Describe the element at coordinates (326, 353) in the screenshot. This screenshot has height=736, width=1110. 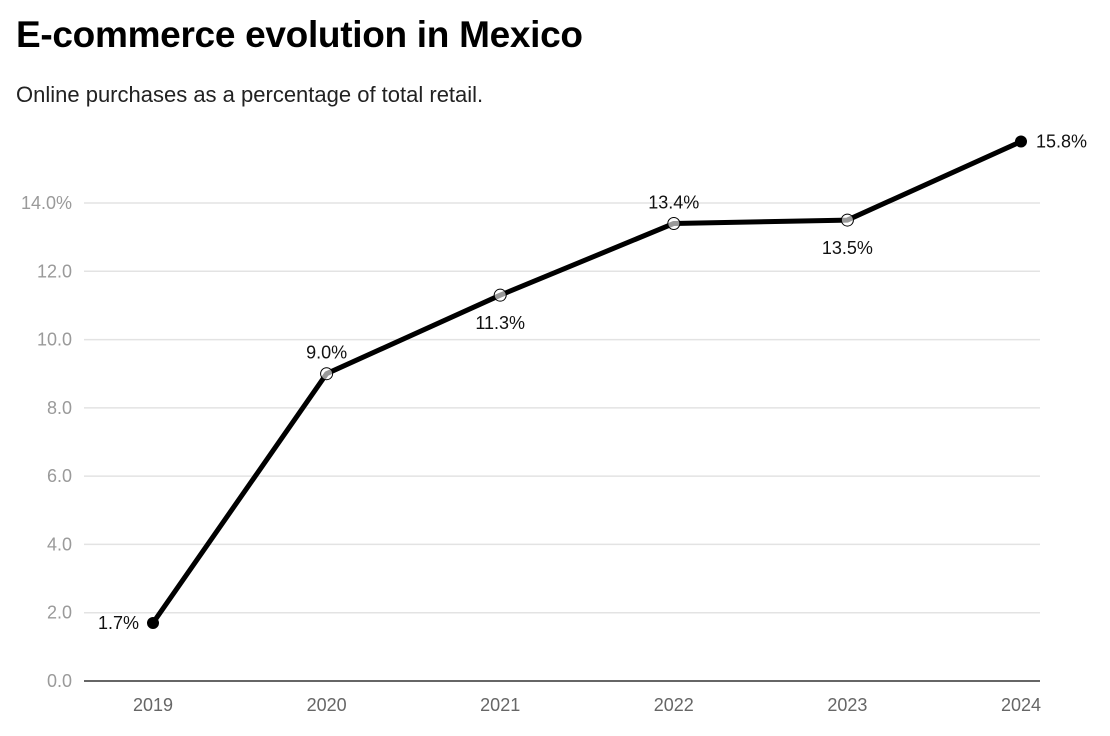
I see `data-label: 9.0%` at that location.